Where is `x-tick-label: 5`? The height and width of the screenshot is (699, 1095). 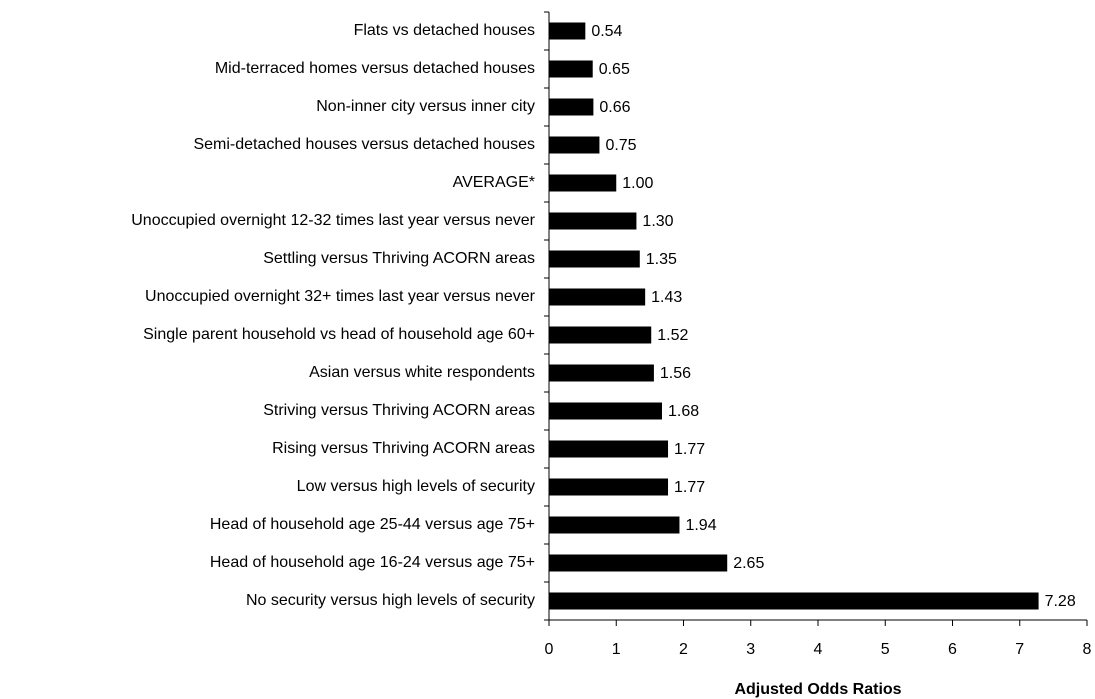 x-tick-label: 5 is located at coordinates (885, 649).